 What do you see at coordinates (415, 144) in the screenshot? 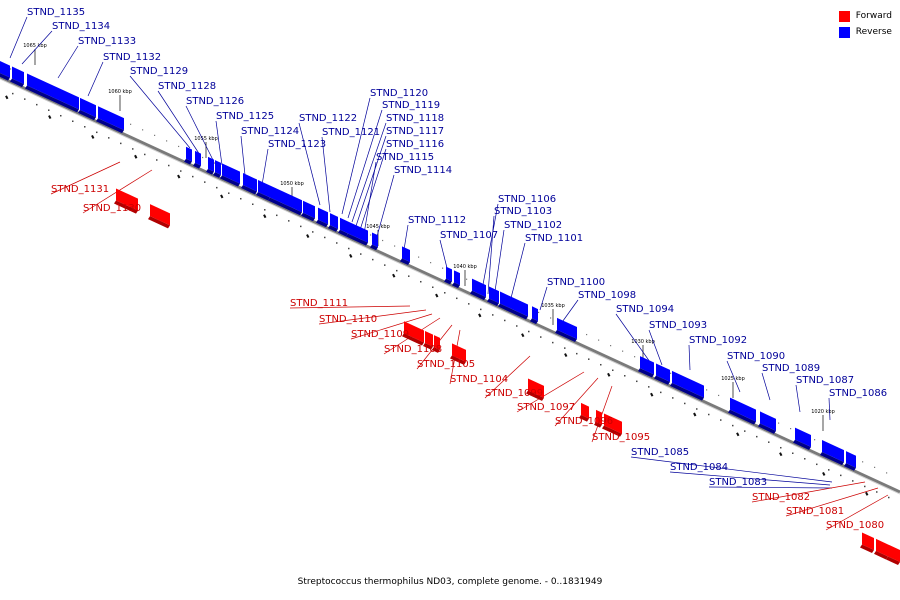
I see `gene-label: STND_1116` at bounding box center [415, 144].